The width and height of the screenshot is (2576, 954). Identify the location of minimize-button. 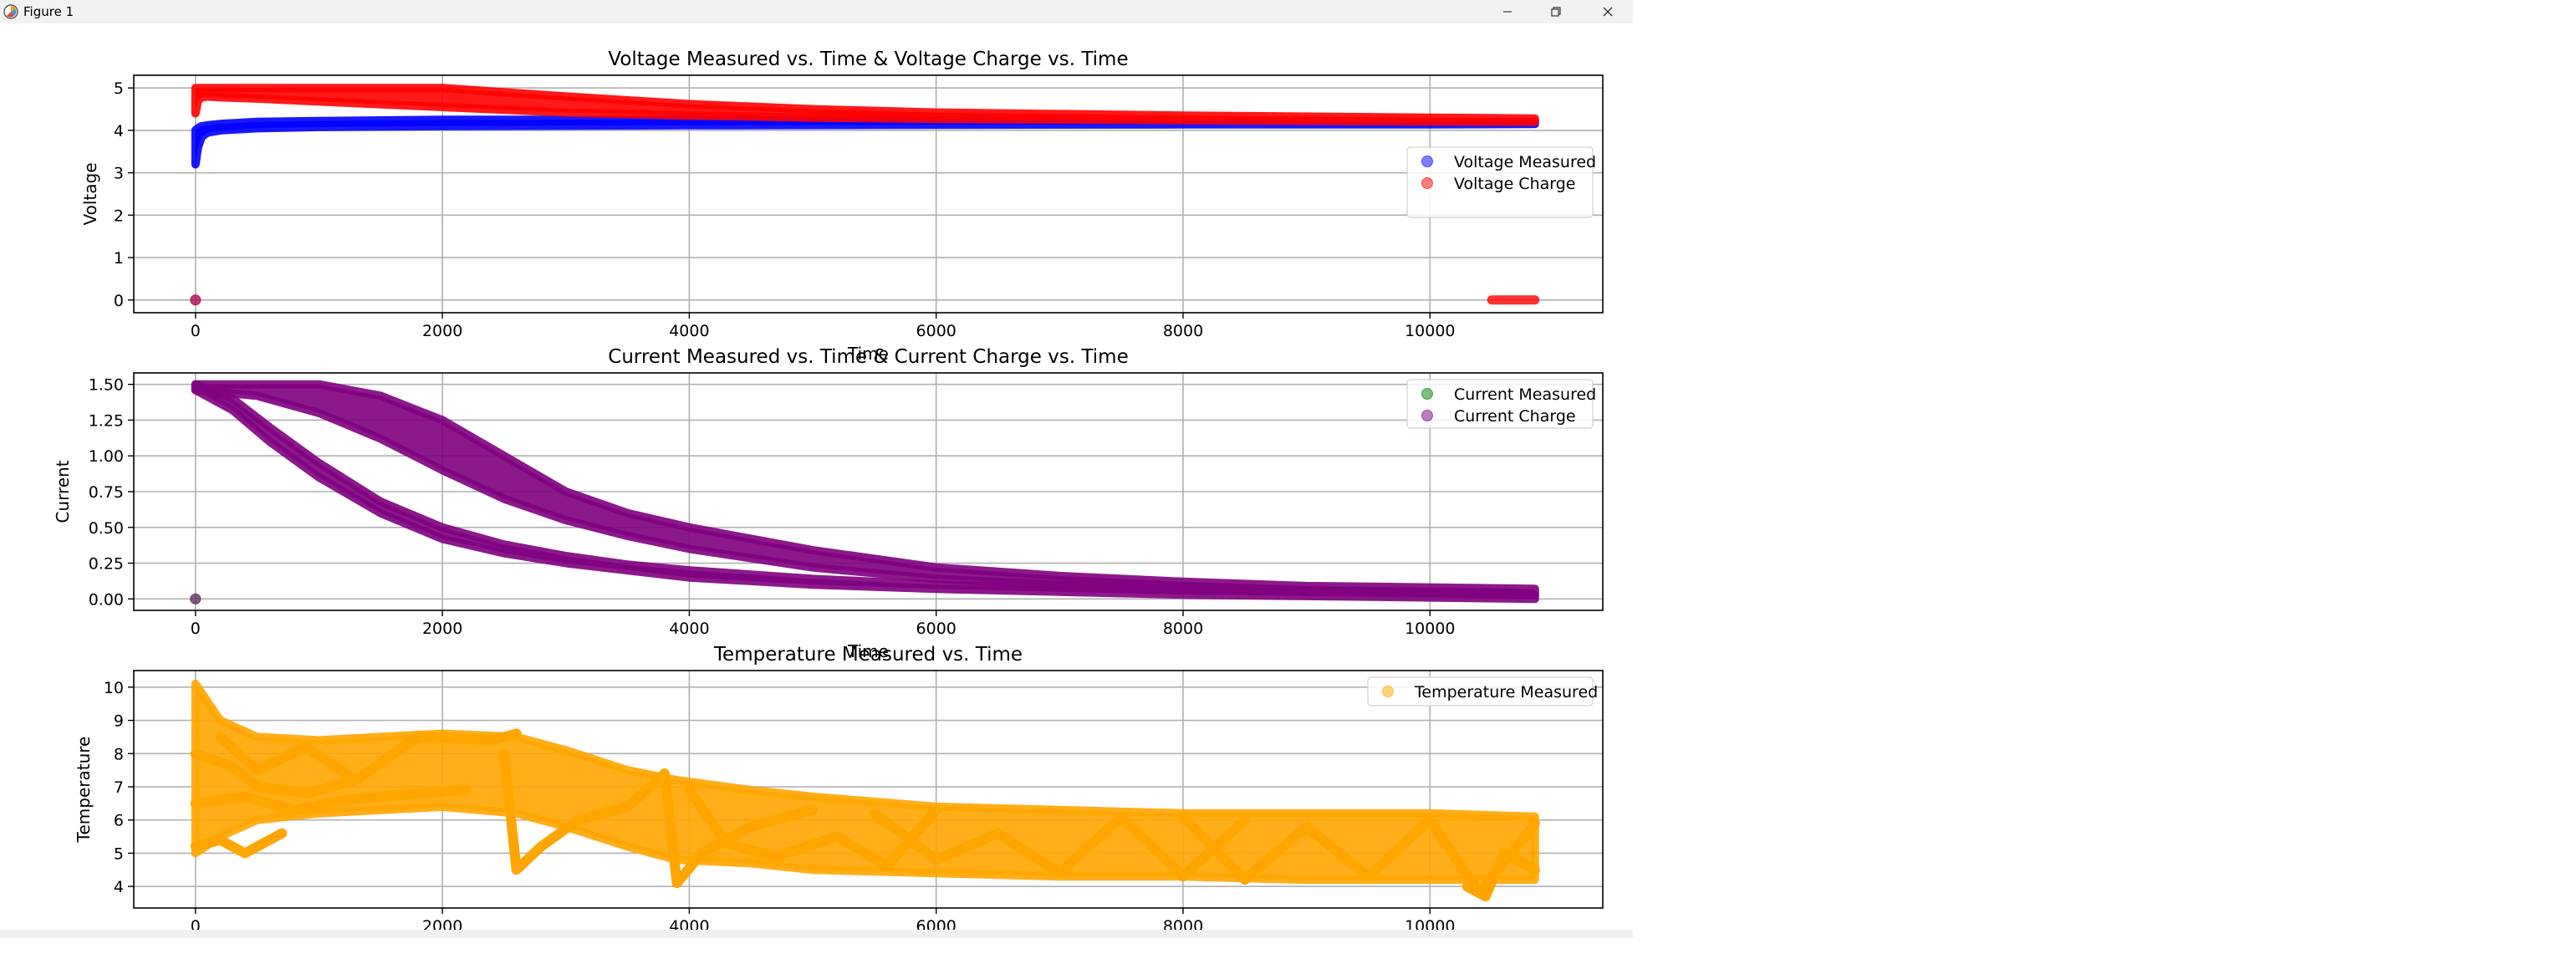
(1507, 11).